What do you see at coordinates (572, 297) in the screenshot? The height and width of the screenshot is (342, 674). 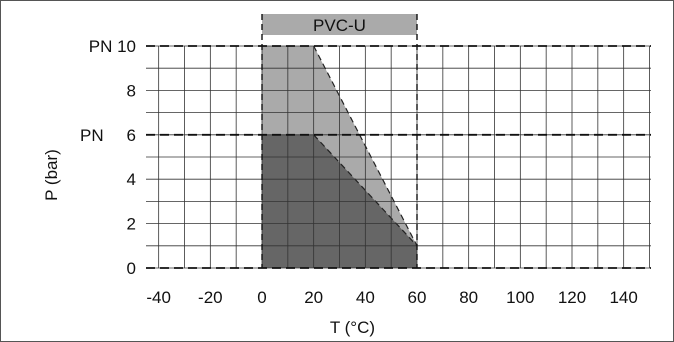 I see `x-tick-label: 120` at bounding box center [572, 297].